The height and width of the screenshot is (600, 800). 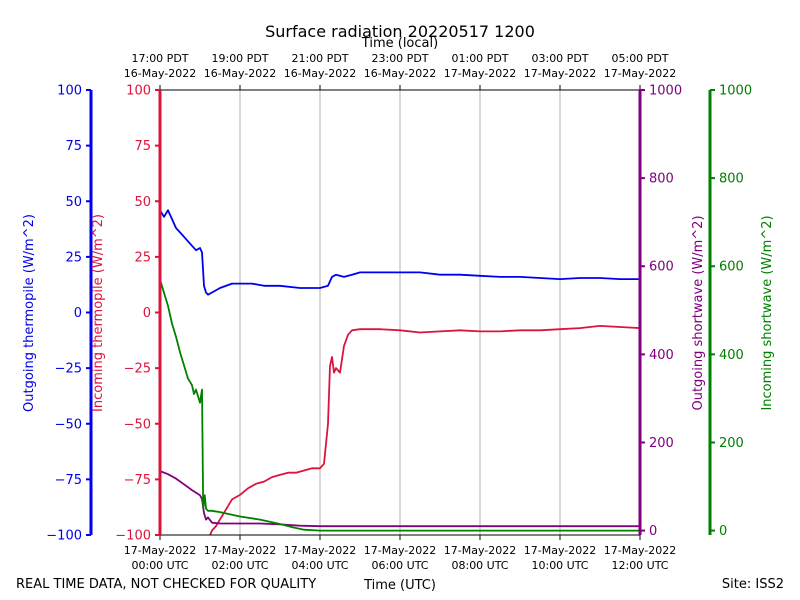 What do you see at coordinates (239, 565) in the screenshot?
I see `x-tick-label-time: 02:00 UTC` at bounding box center [239, 565].